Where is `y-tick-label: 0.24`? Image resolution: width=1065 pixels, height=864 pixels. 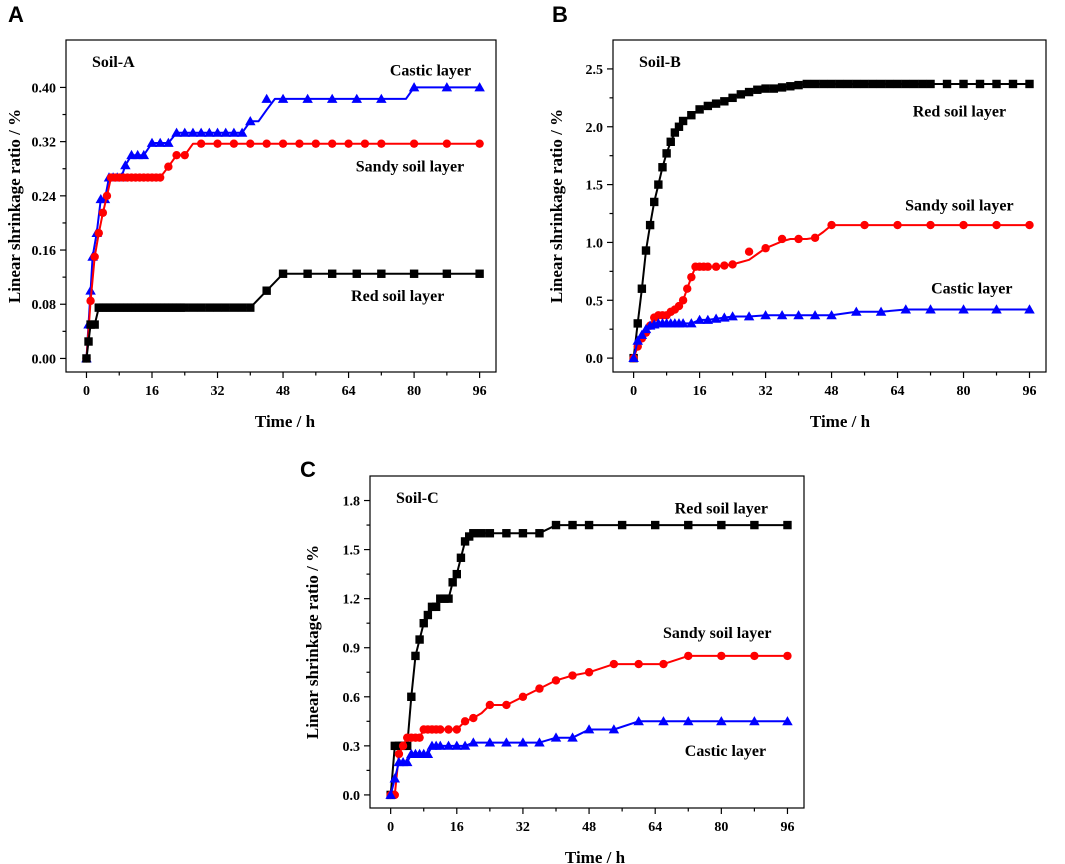
y-tick-label: 0.24 is located at coordinates (44, 197).